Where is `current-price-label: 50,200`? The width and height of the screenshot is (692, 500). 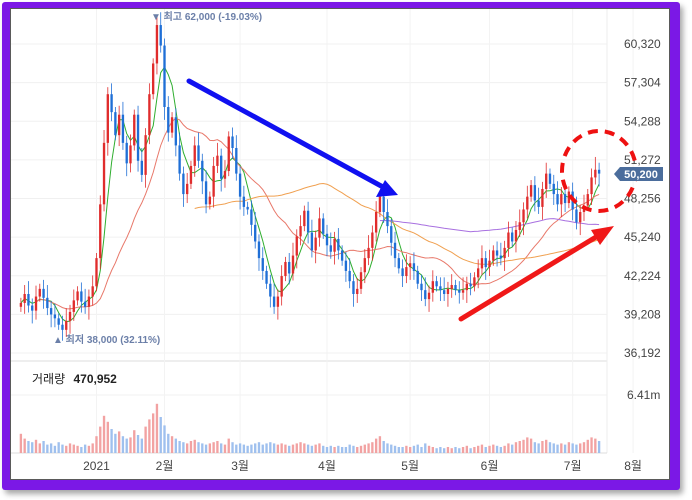
current-price-label: 50,200 is located at coordinates (641, 175).